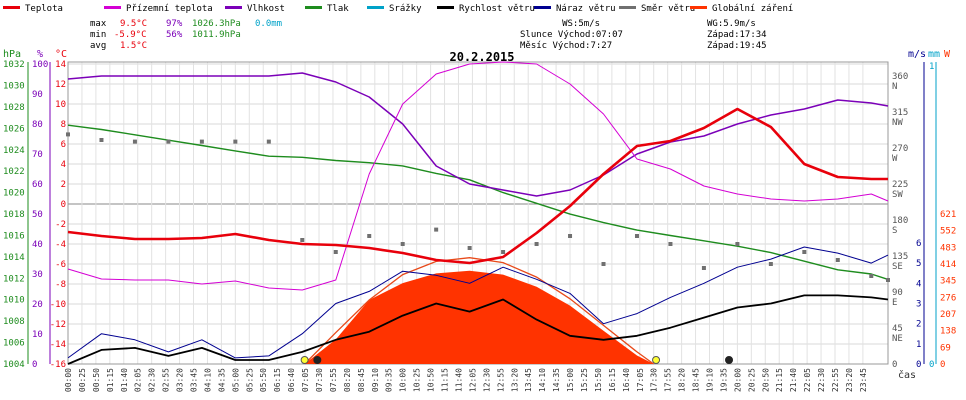  Describe the element at coordinates (807, 380) in the screenshot. I see `time-tick-label: 22:05` at that location.